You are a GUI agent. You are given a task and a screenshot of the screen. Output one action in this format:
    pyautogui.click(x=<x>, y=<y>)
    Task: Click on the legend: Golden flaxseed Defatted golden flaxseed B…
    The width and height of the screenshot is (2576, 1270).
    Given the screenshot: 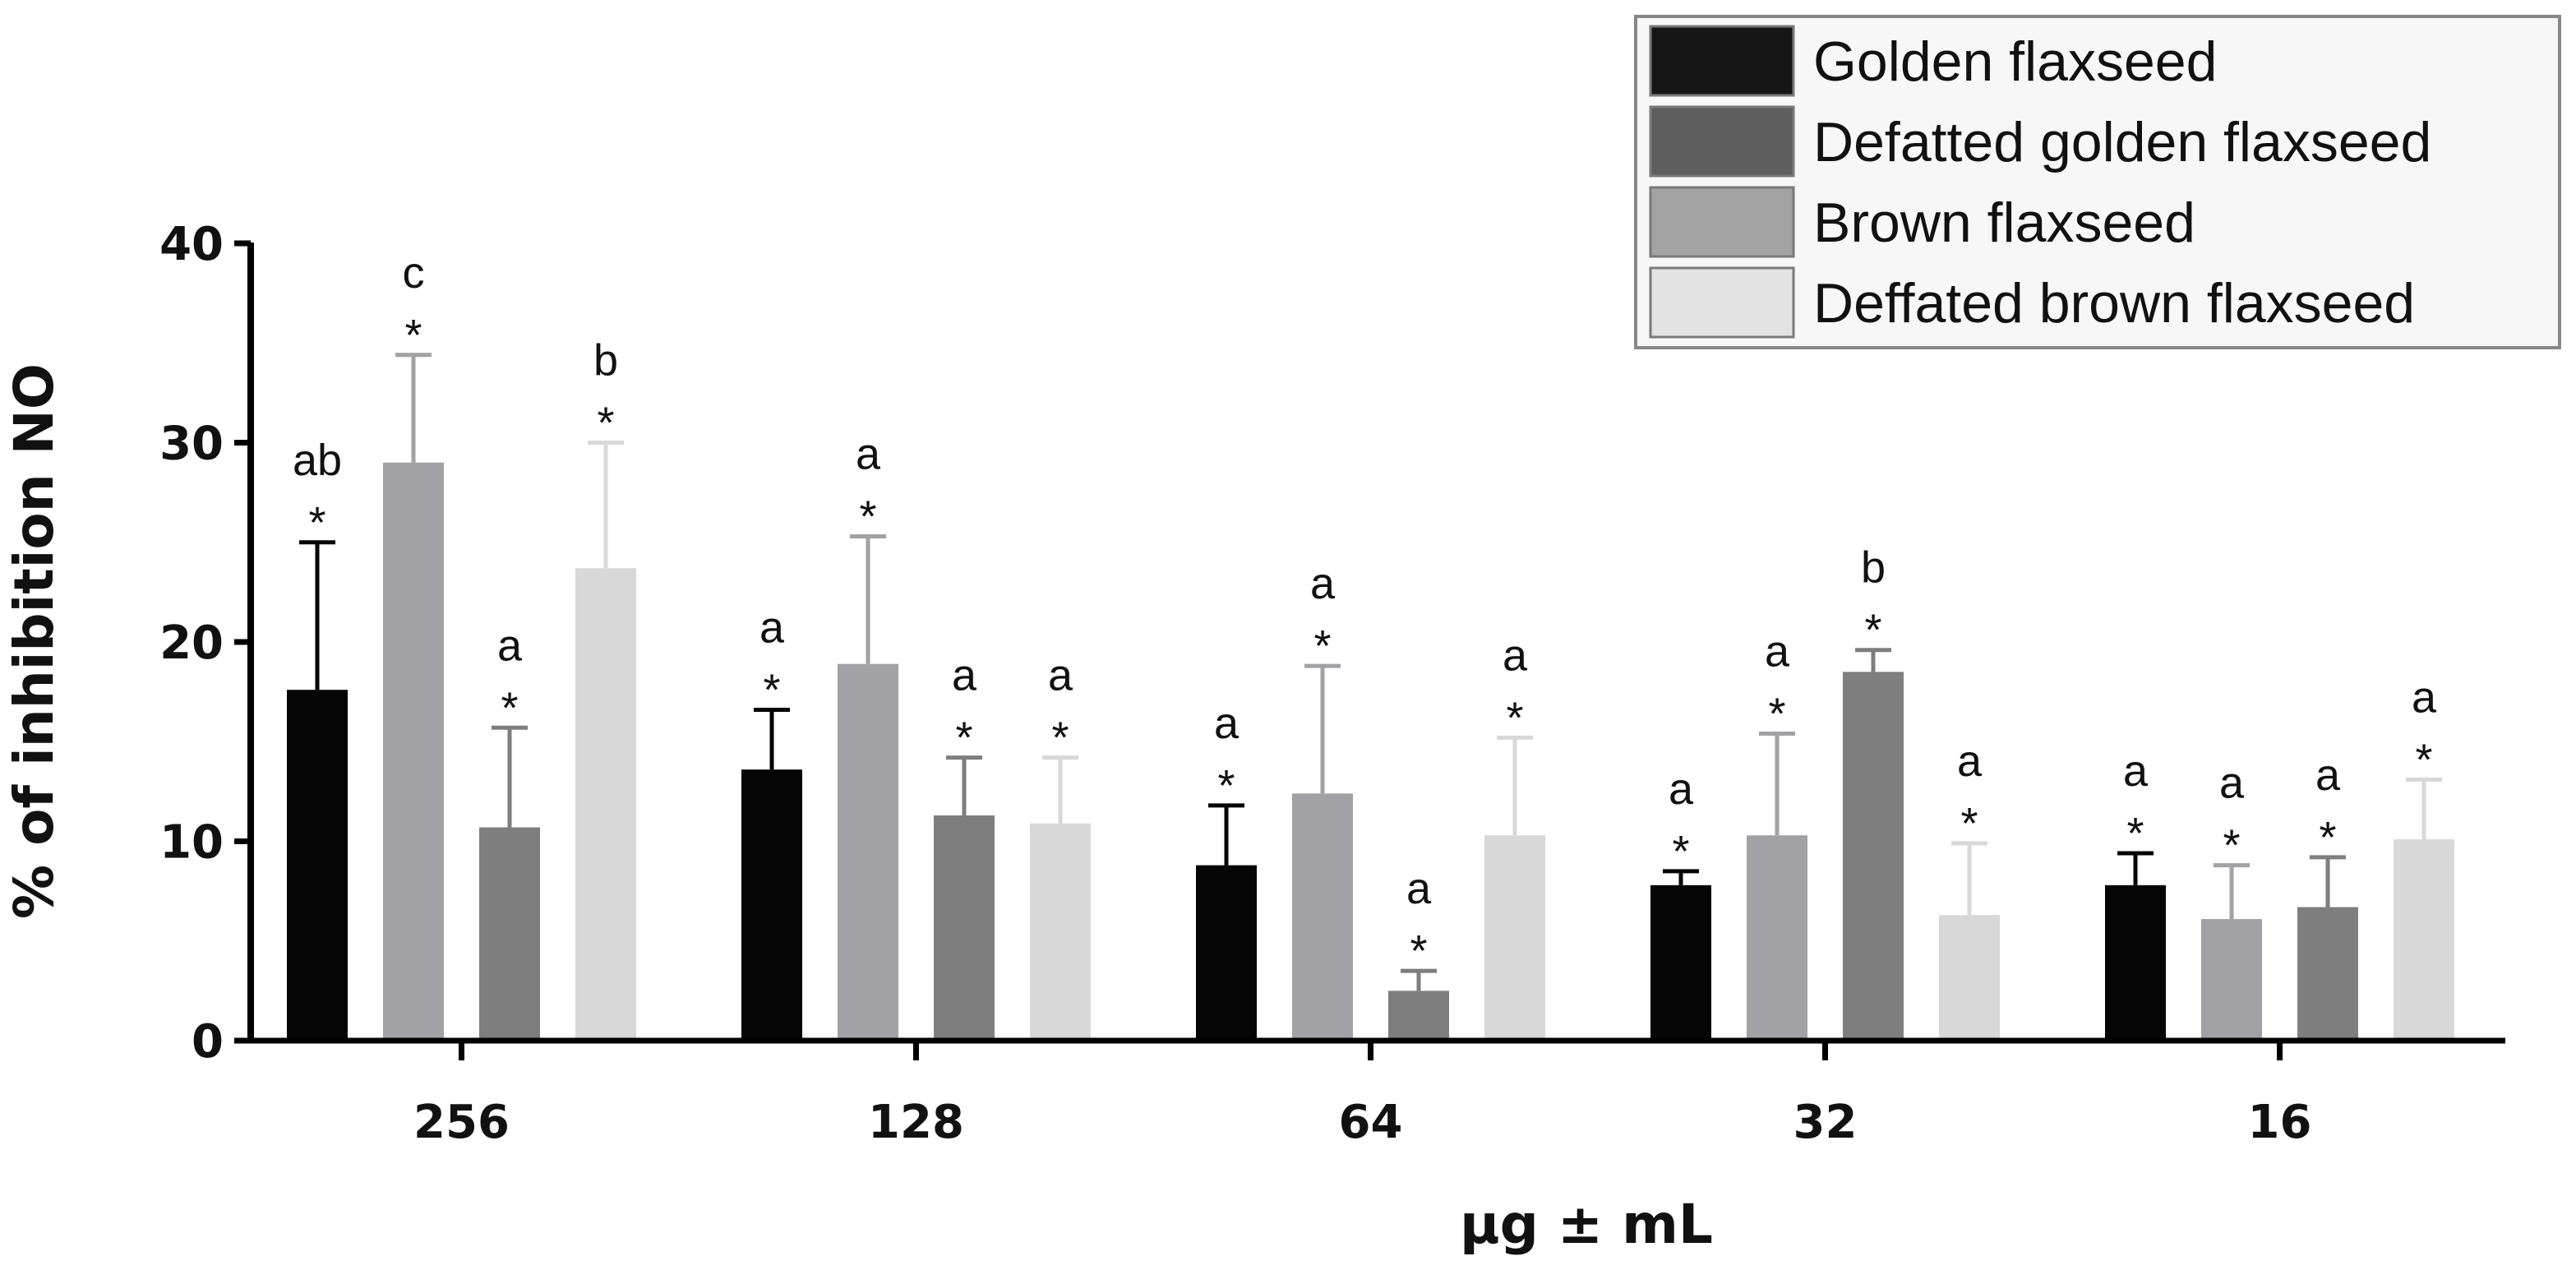 What is the action you would take?
    pyautogui.click(x=2097, y=182)
    